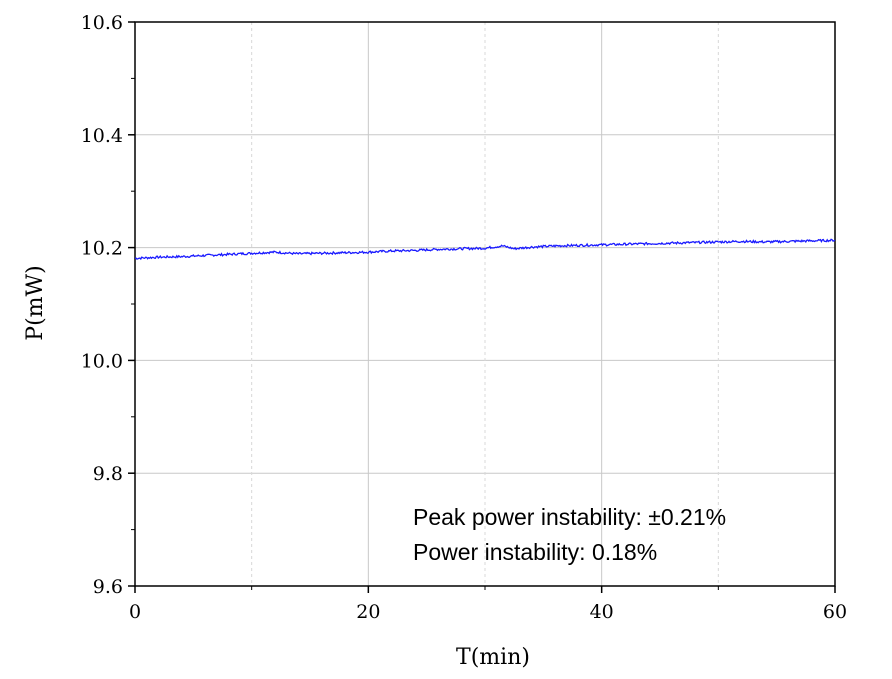  Describe the element at coordinates (602, 612) in the screenshot. I see `x-tick-label: 40` at that location.